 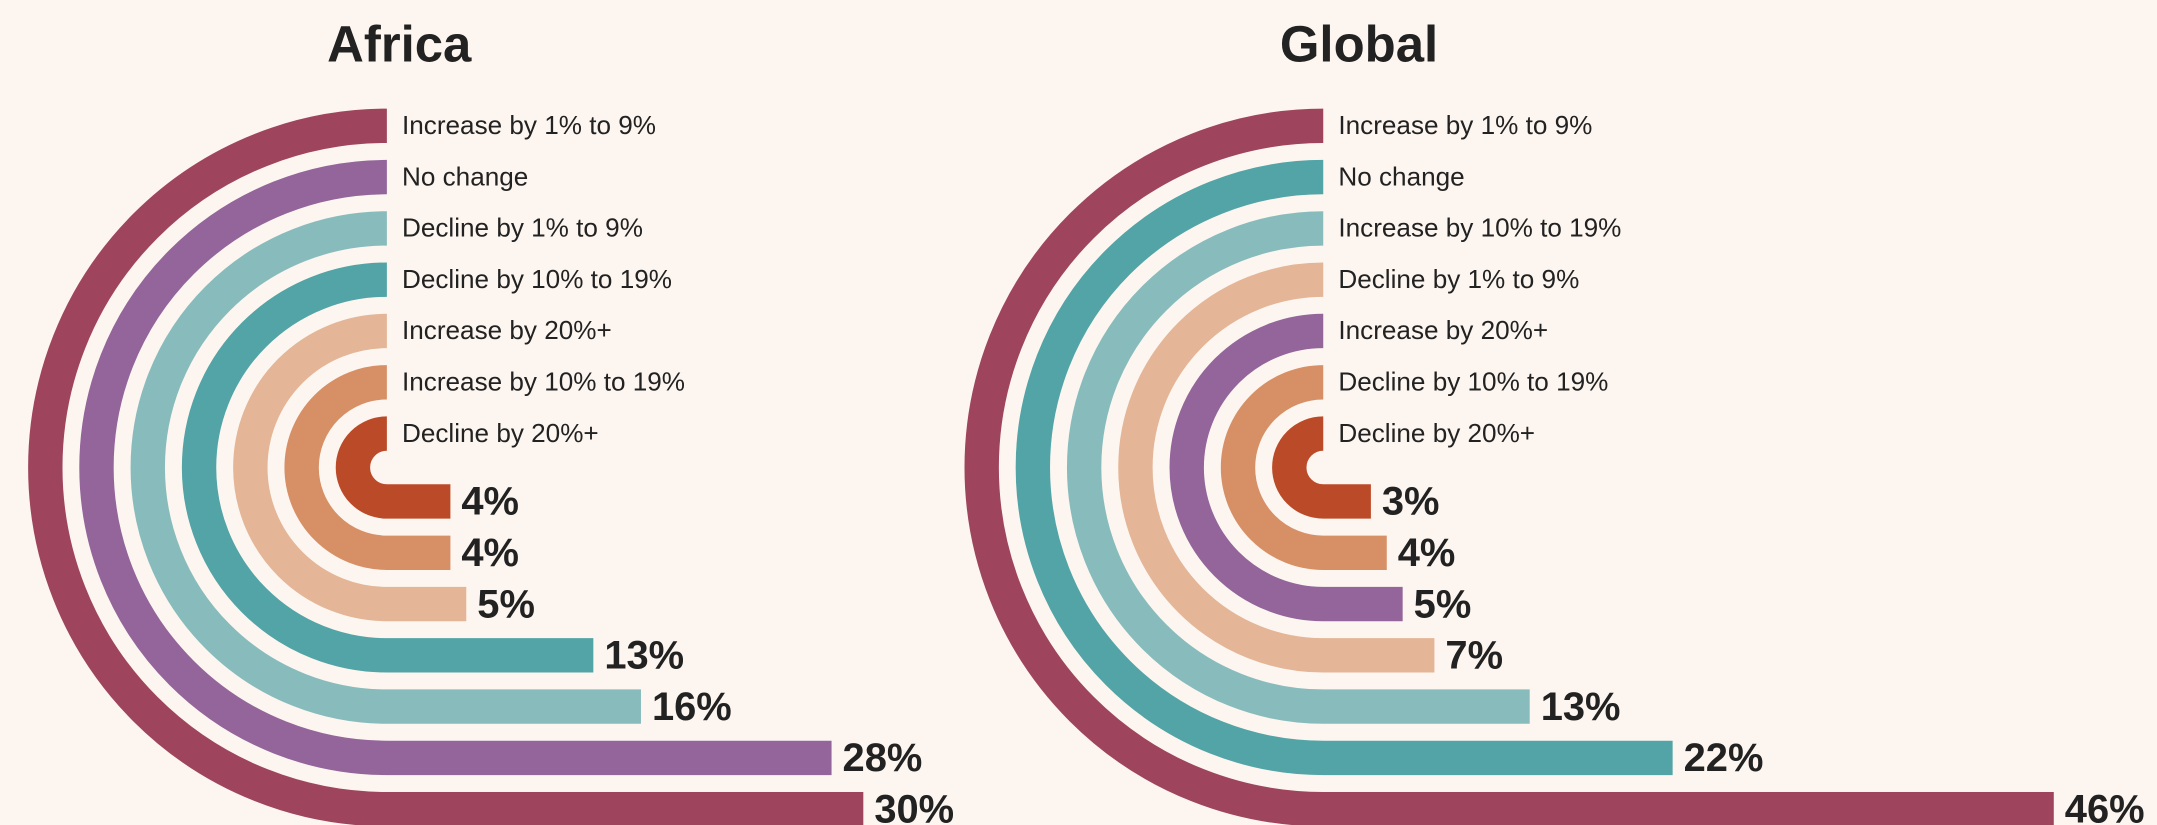 I want to click on value-label: 22%, so click(x=1724, y=758).